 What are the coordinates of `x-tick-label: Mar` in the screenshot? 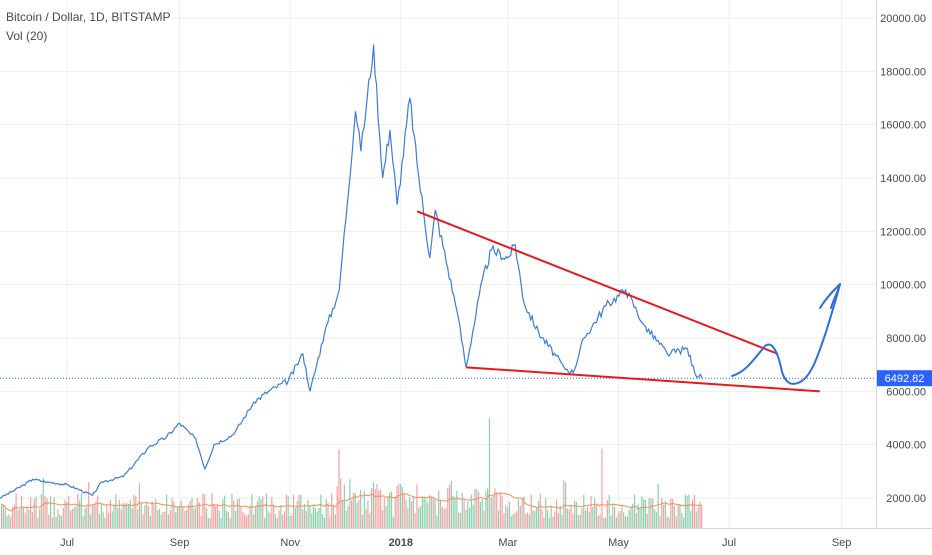 It's located at (507, 543).